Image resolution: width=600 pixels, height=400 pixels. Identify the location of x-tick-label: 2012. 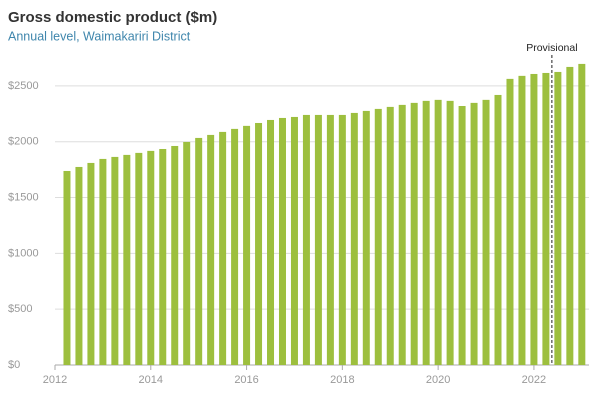
(55, 380).